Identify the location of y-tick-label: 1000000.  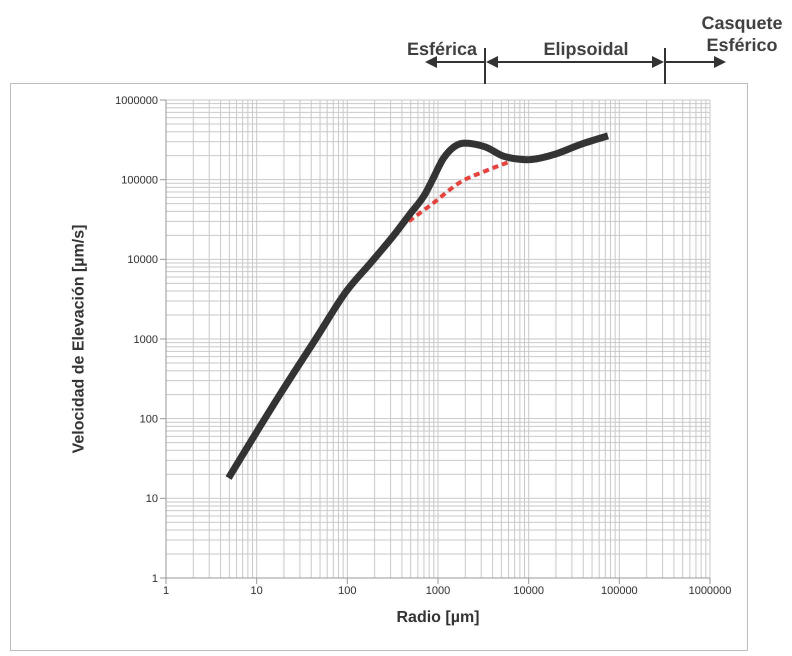
(136, 100).